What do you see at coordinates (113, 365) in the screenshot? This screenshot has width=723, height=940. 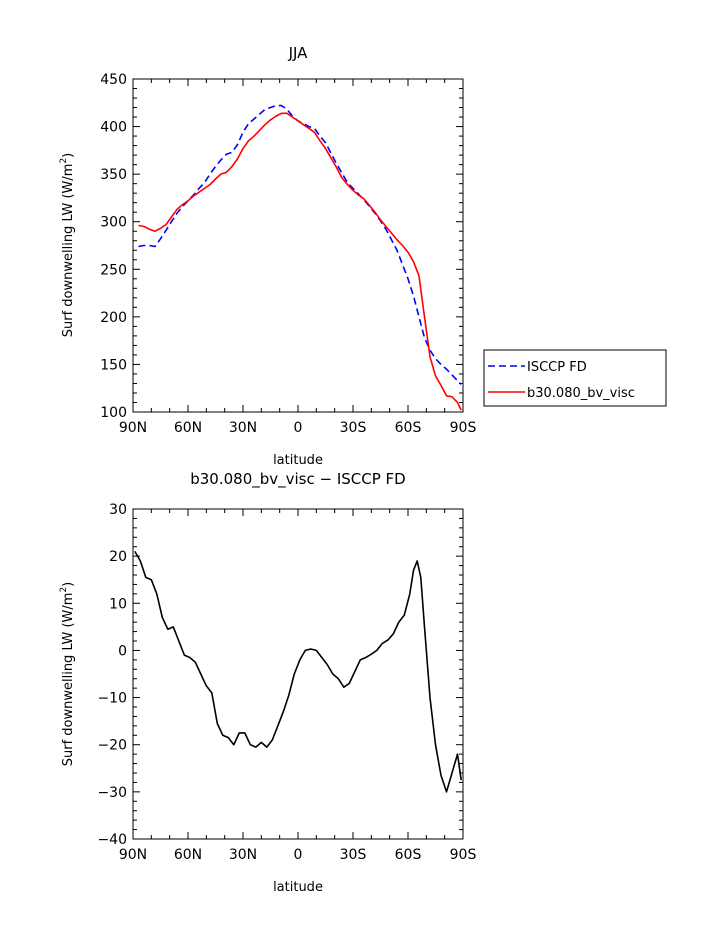 I see `top-y-tick-label: 150` at bounding box center [113, 365].